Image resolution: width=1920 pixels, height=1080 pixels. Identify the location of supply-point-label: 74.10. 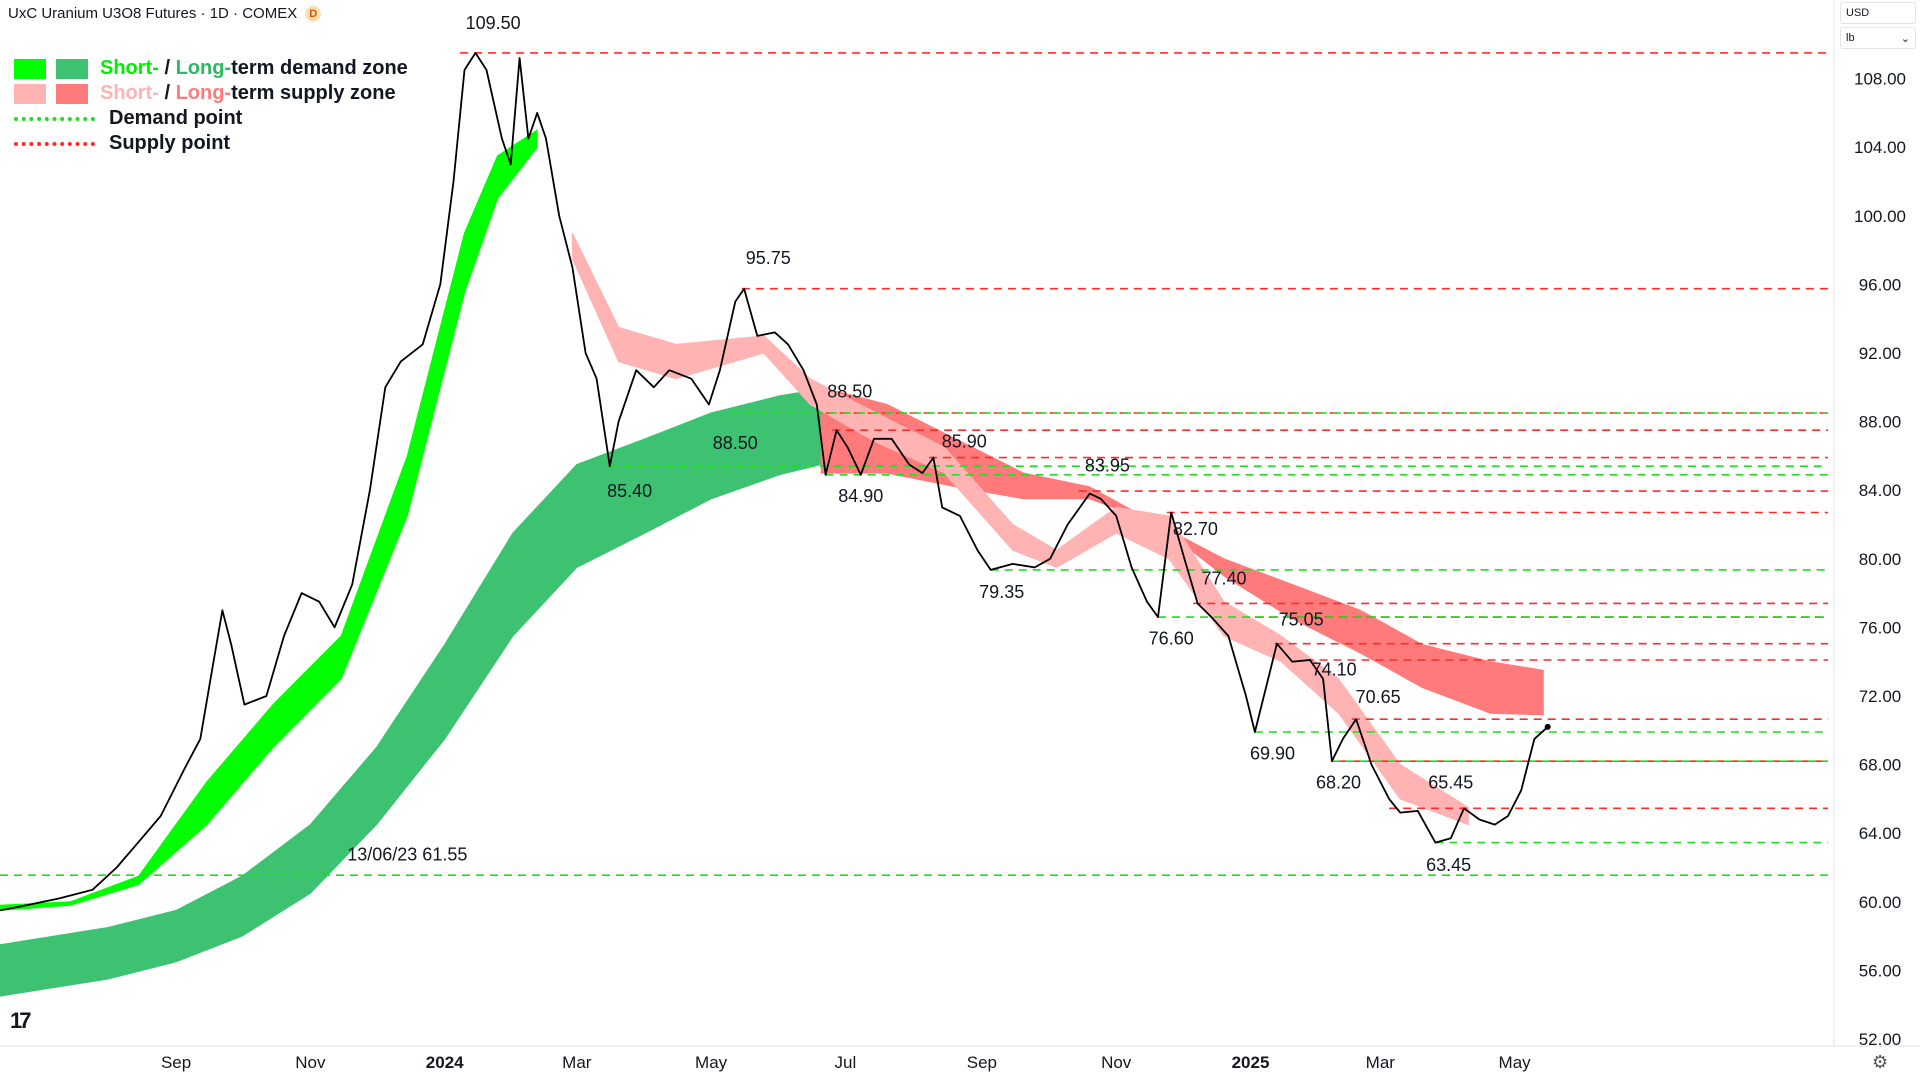
(1334, 669).